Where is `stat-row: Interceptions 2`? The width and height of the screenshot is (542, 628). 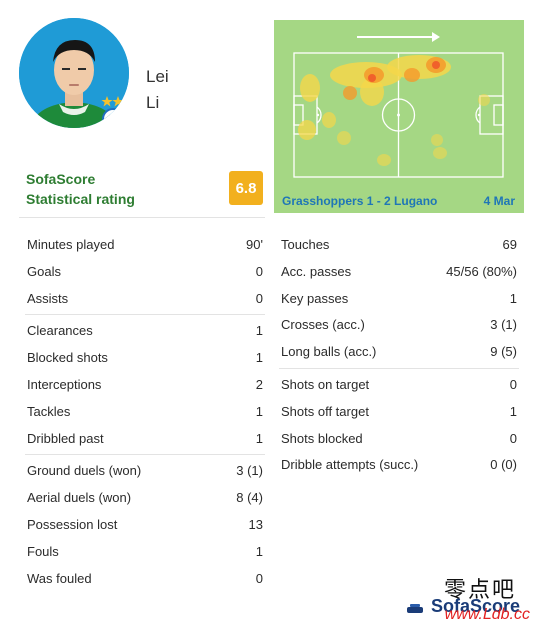 stat-row: Interceptions 2 is located at coordinates (145, 385).